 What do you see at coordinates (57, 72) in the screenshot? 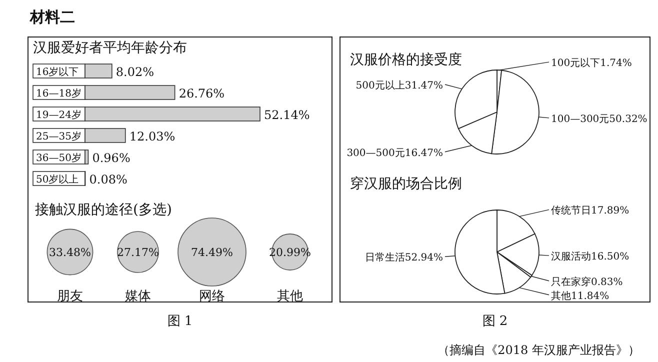
I see `y-tick-label: 16岁以下` at bounding box center [57, 72].